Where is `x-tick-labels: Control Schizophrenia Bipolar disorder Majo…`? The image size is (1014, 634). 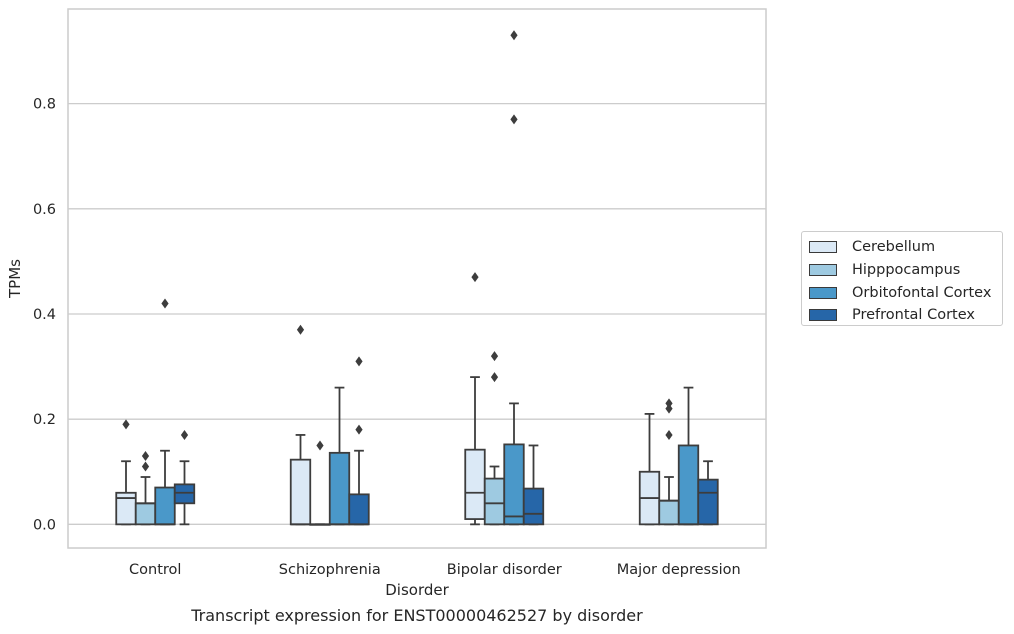
x-tick-labels: Control Schizophrenia Bipolar disorder Majo… is located at coordinates (435, 570).